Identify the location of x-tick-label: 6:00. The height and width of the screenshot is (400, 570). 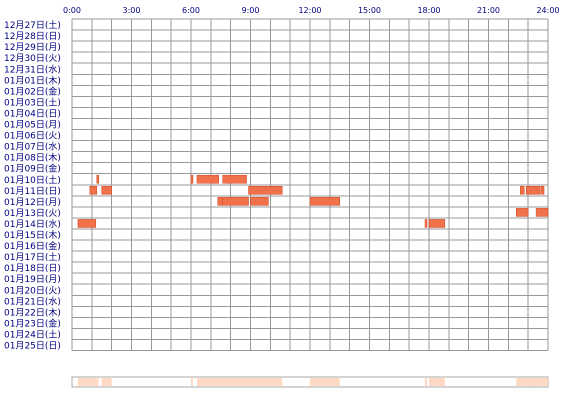
(191, 10).